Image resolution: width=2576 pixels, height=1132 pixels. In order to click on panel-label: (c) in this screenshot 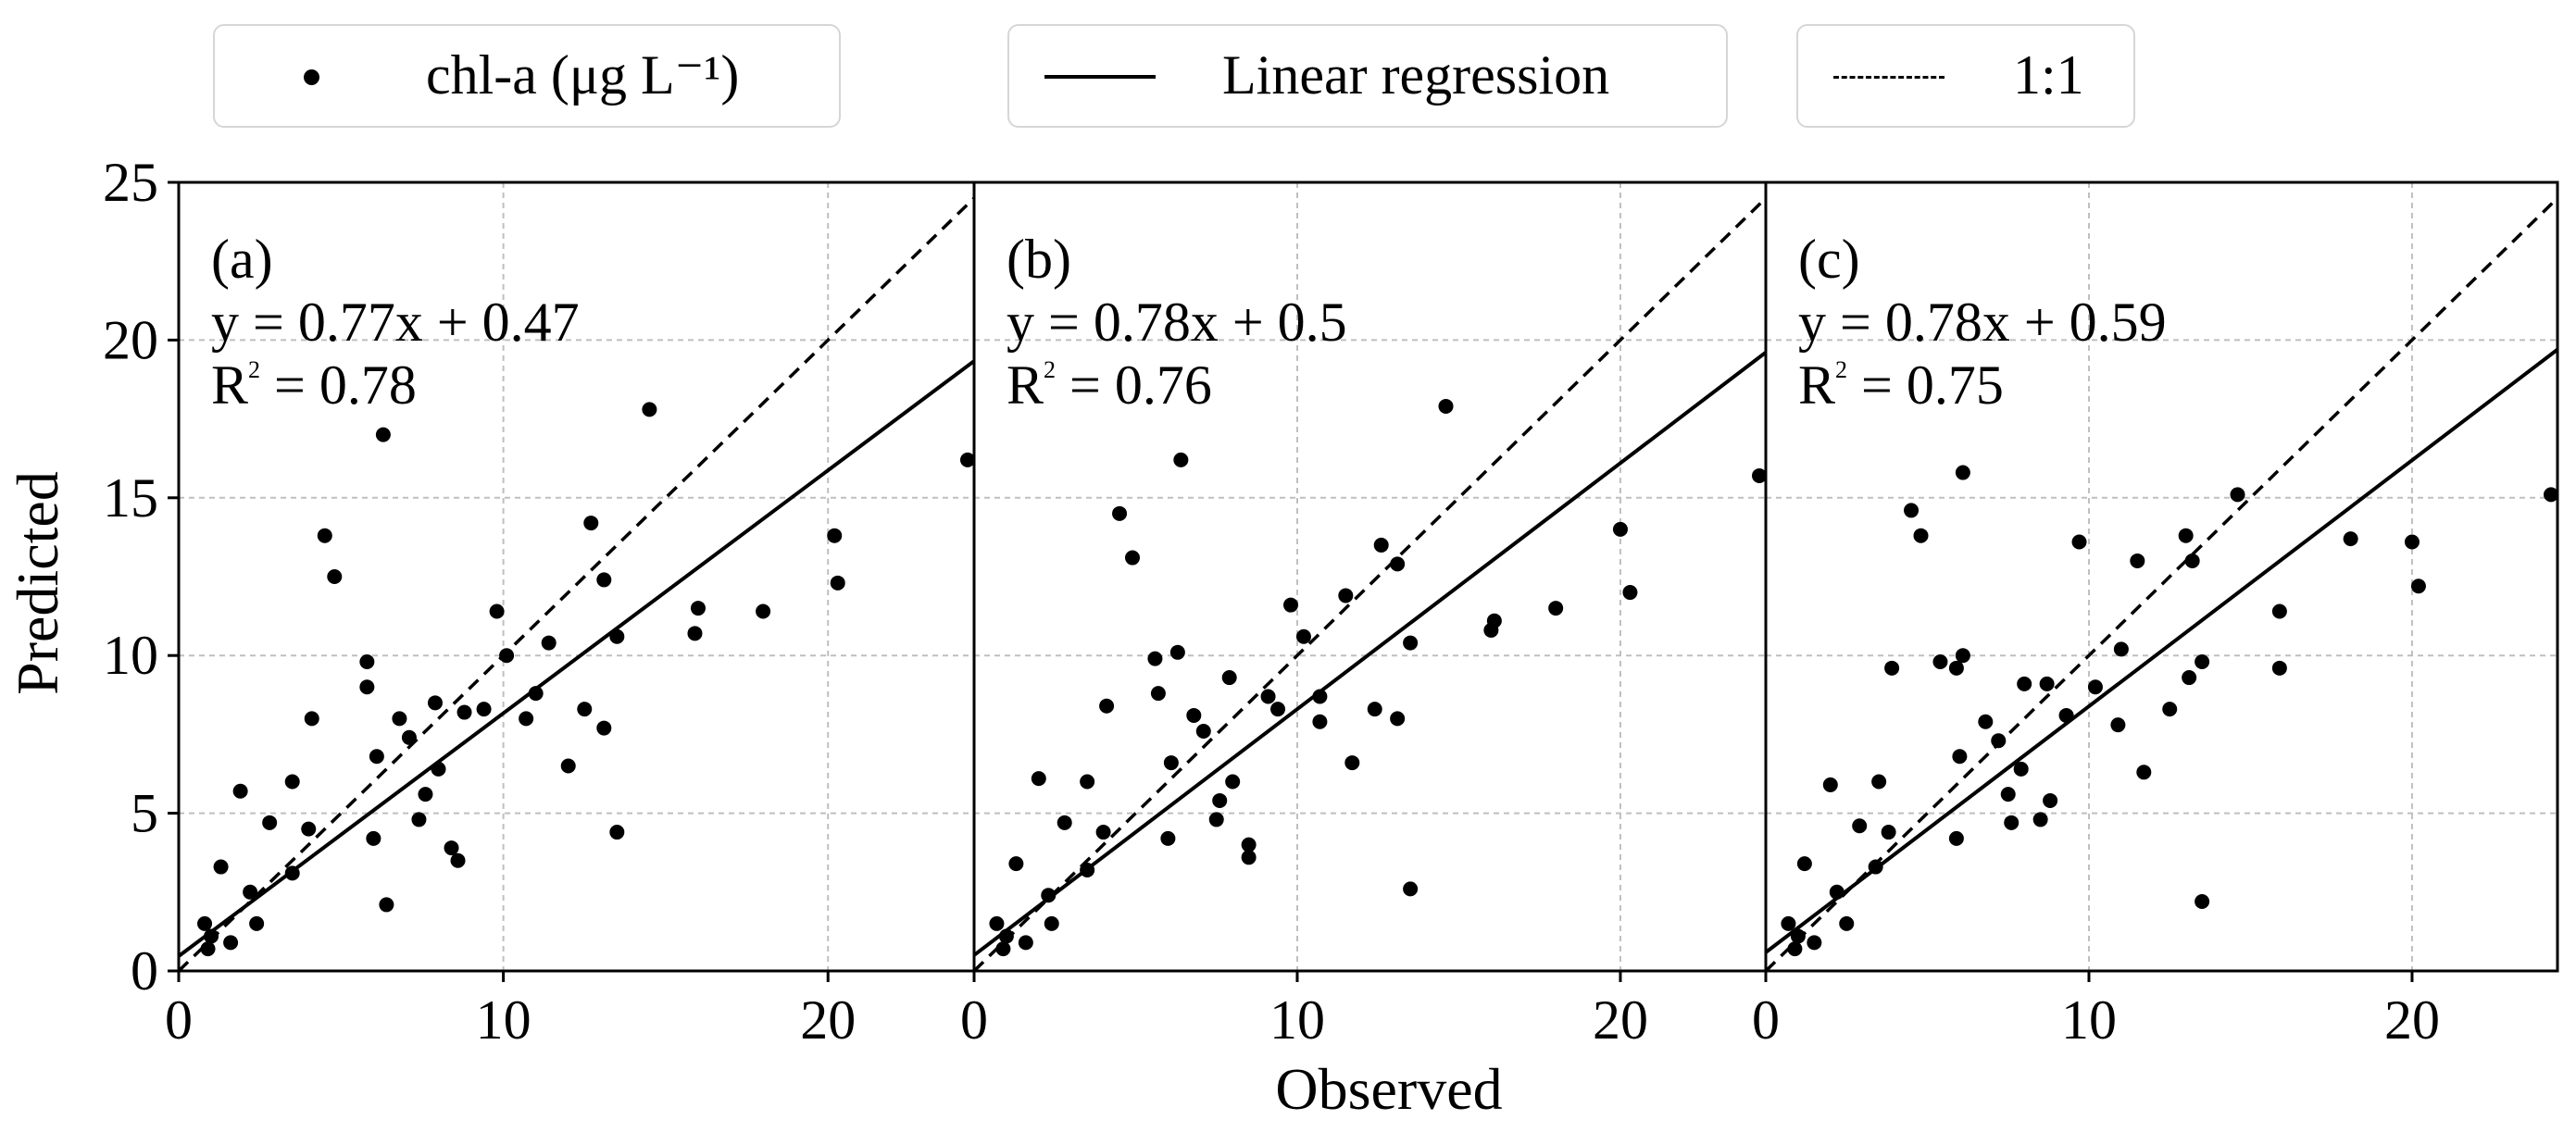, I will do `click(1829, 259)`.